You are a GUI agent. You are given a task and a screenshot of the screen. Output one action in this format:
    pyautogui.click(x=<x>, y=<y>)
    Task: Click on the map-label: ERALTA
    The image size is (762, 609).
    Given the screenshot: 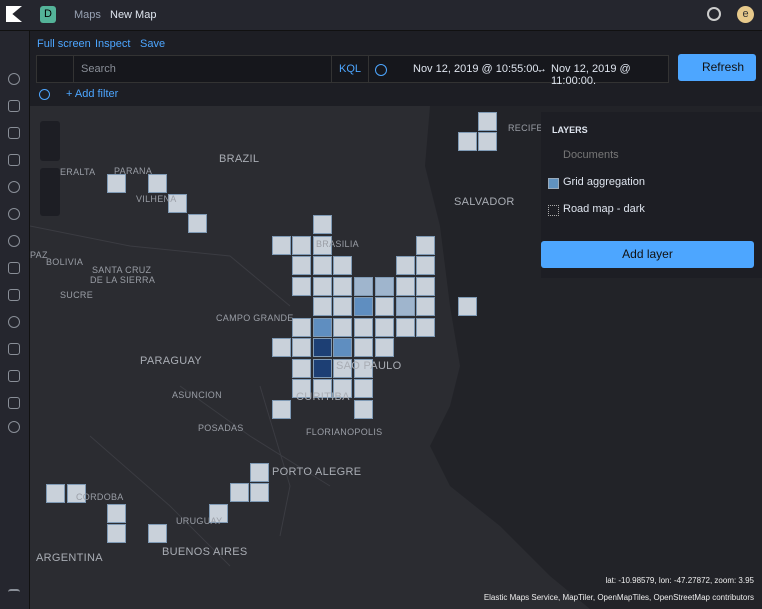 What is the action you would take?
    pyautogui.click(x=78, y=172)
    